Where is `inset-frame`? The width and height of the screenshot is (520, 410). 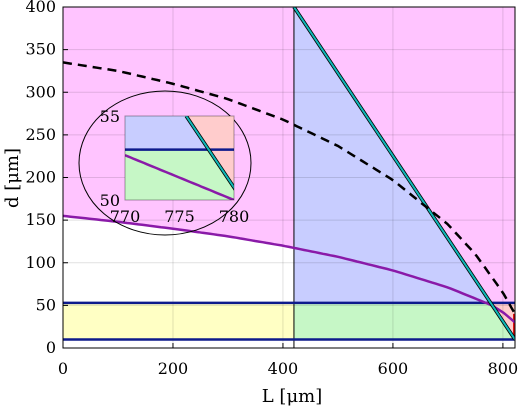
inset-frame is located at coordinates (179, 158).